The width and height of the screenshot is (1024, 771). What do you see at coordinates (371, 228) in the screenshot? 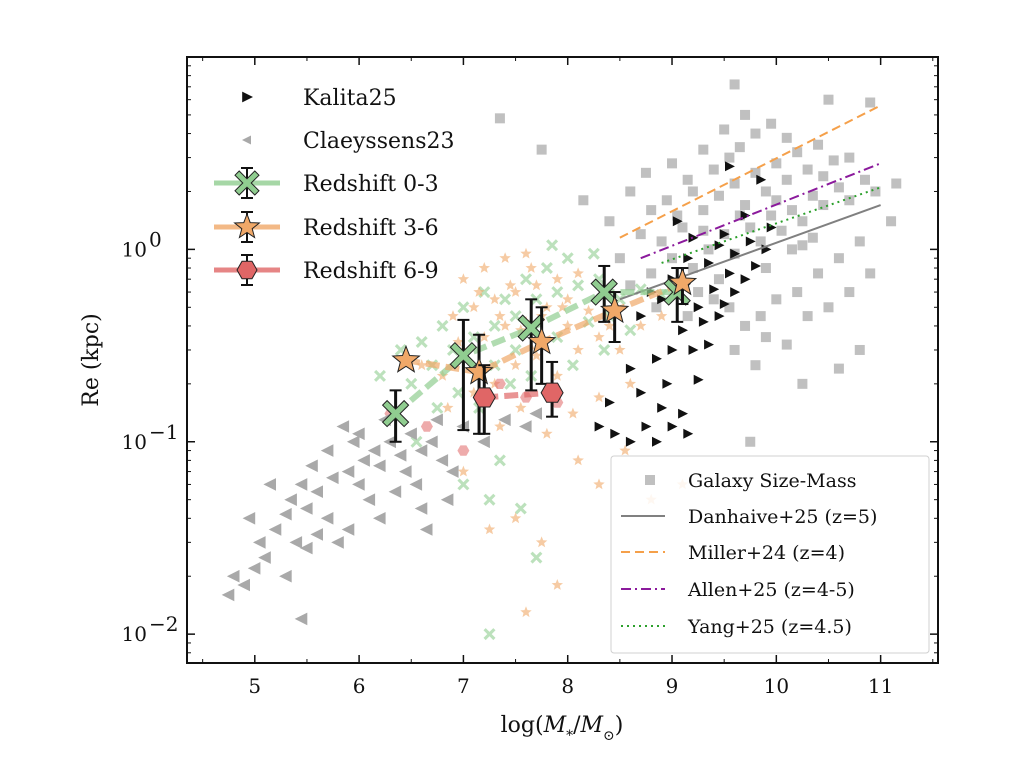
I see `legend-label: Redshift 3-6` at bounding box center [371, 228].